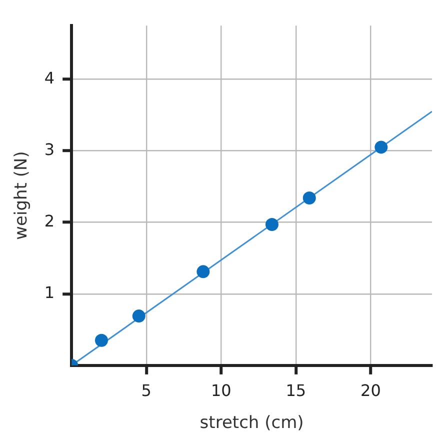 The height and width of the screenshot is (446, 447). Describe the element at coordinates (296, 390) in the screenshot. I see `x-tick-label: 15` at that location.